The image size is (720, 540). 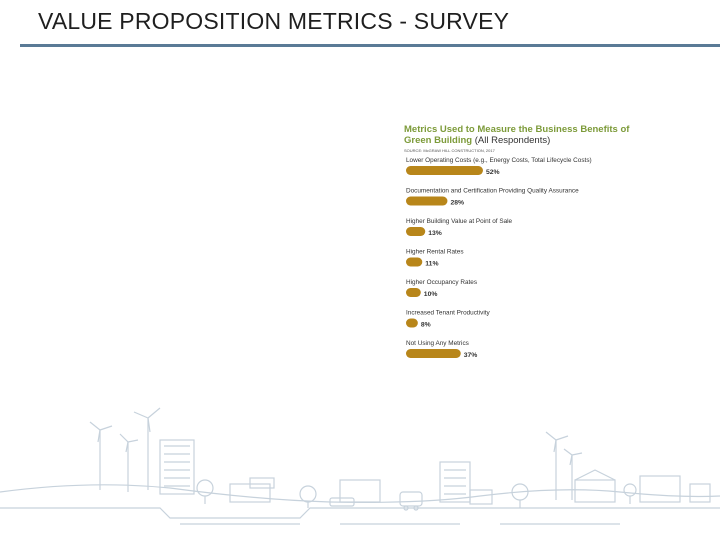 I want to click on value-label: 8%, so click(x=426, y=325).